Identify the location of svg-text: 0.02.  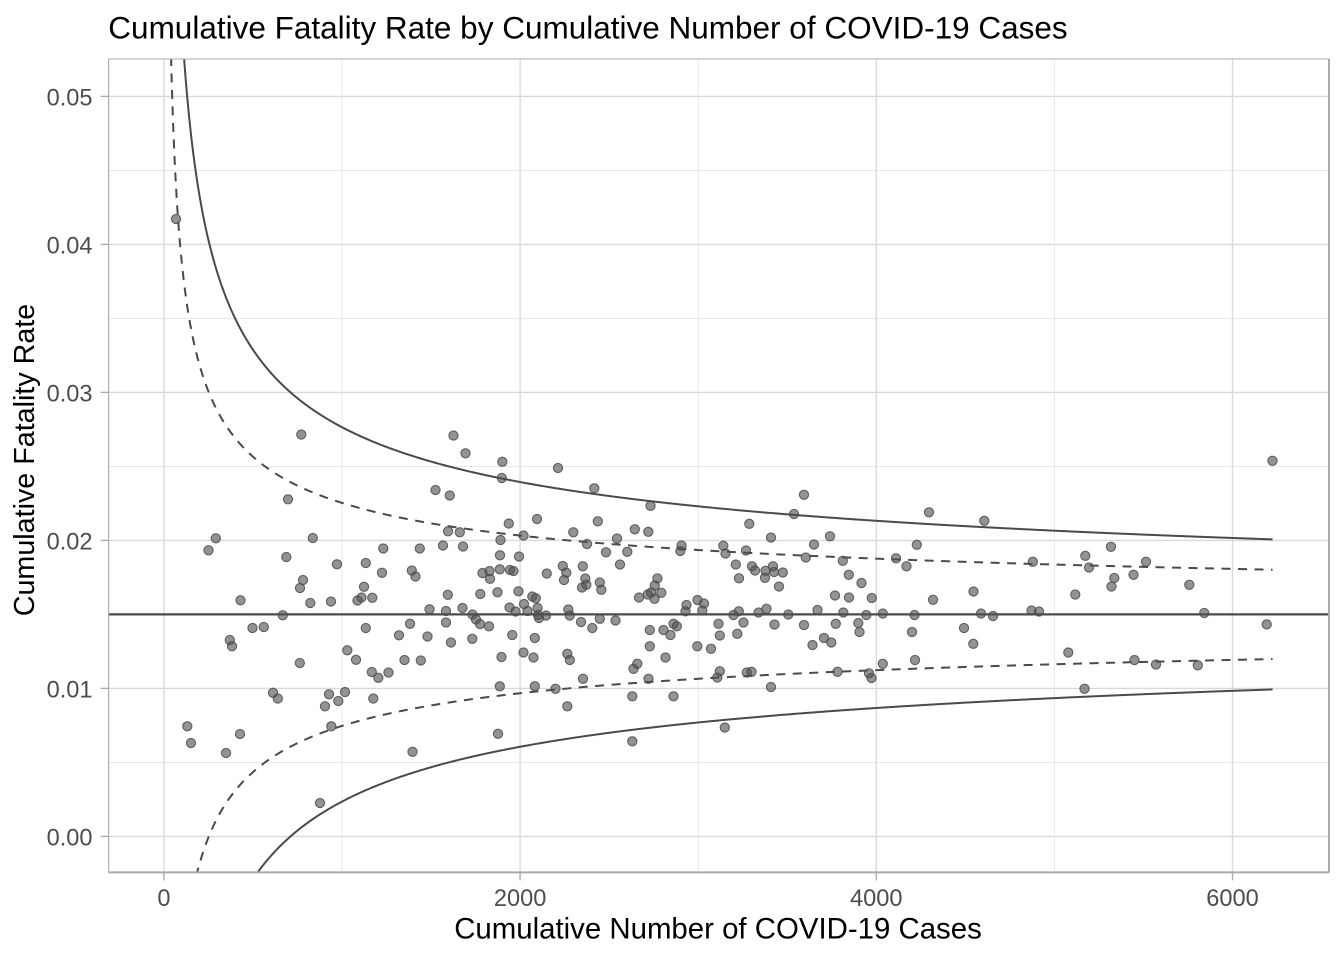
(70, 543).